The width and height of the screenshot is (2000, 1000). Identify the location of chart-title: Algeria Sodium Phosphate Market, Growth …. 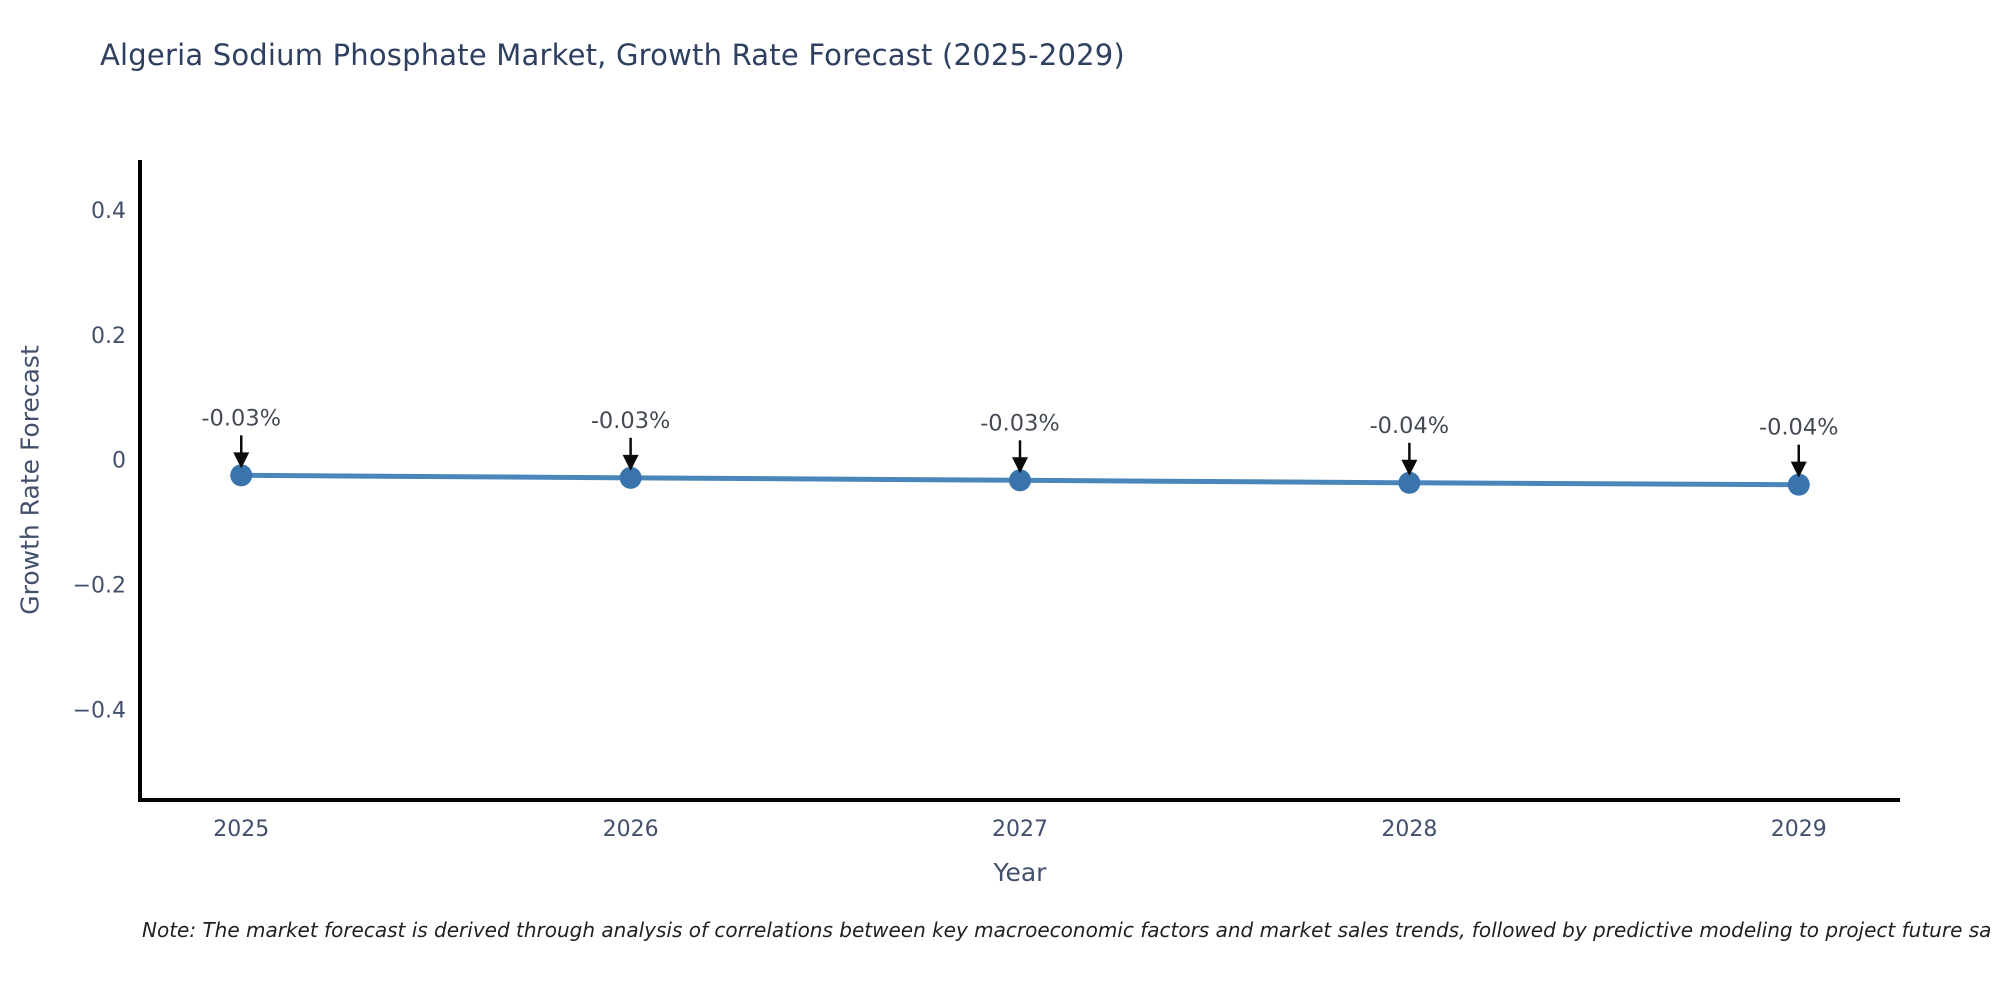
(612, 55).